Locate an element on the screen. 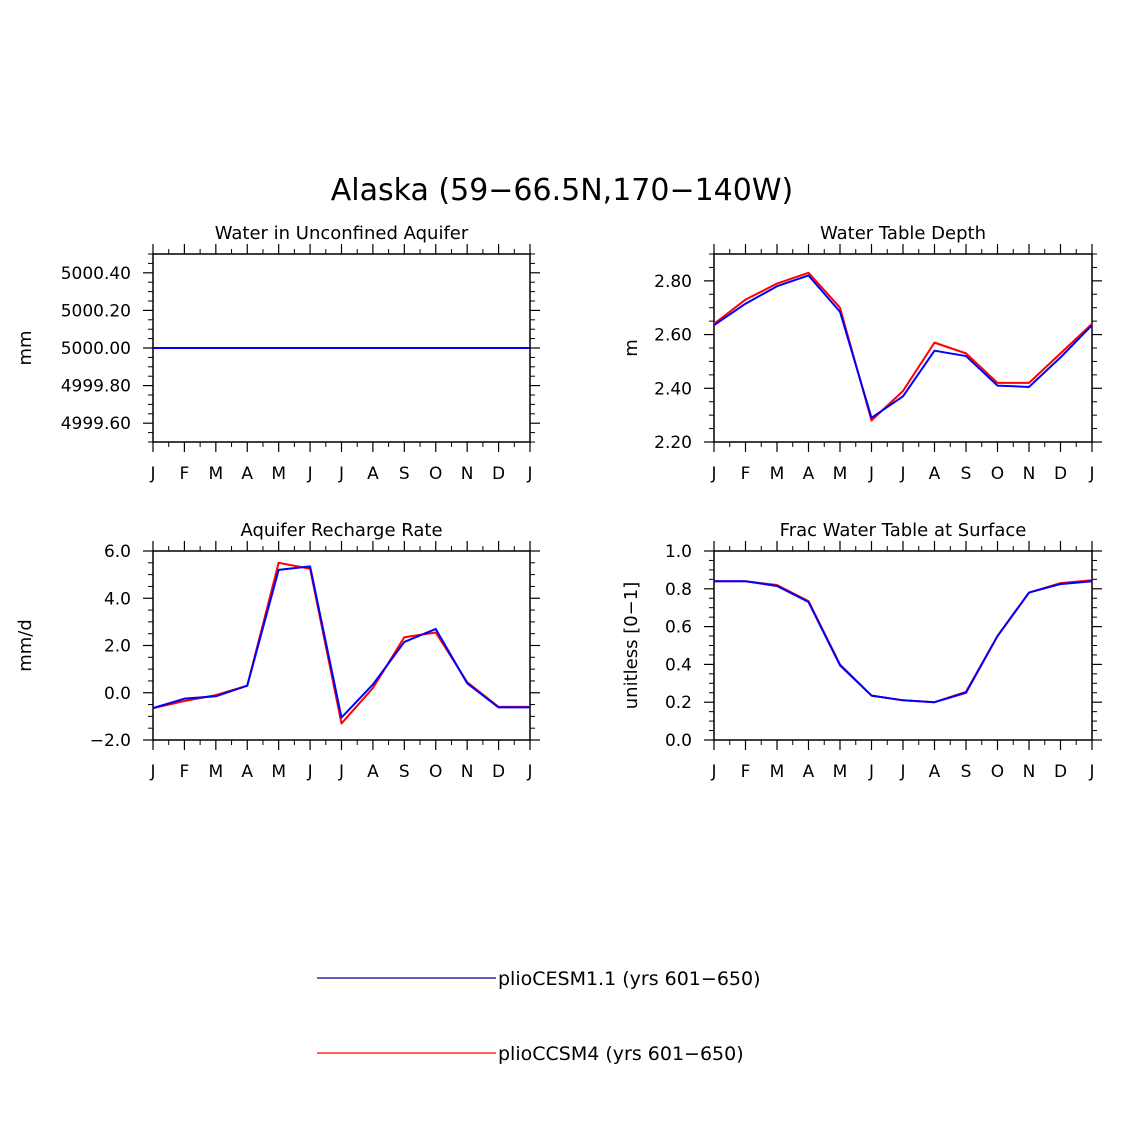  panel-title: Frac Water Table at Surface is located at coordinates (903, 530).